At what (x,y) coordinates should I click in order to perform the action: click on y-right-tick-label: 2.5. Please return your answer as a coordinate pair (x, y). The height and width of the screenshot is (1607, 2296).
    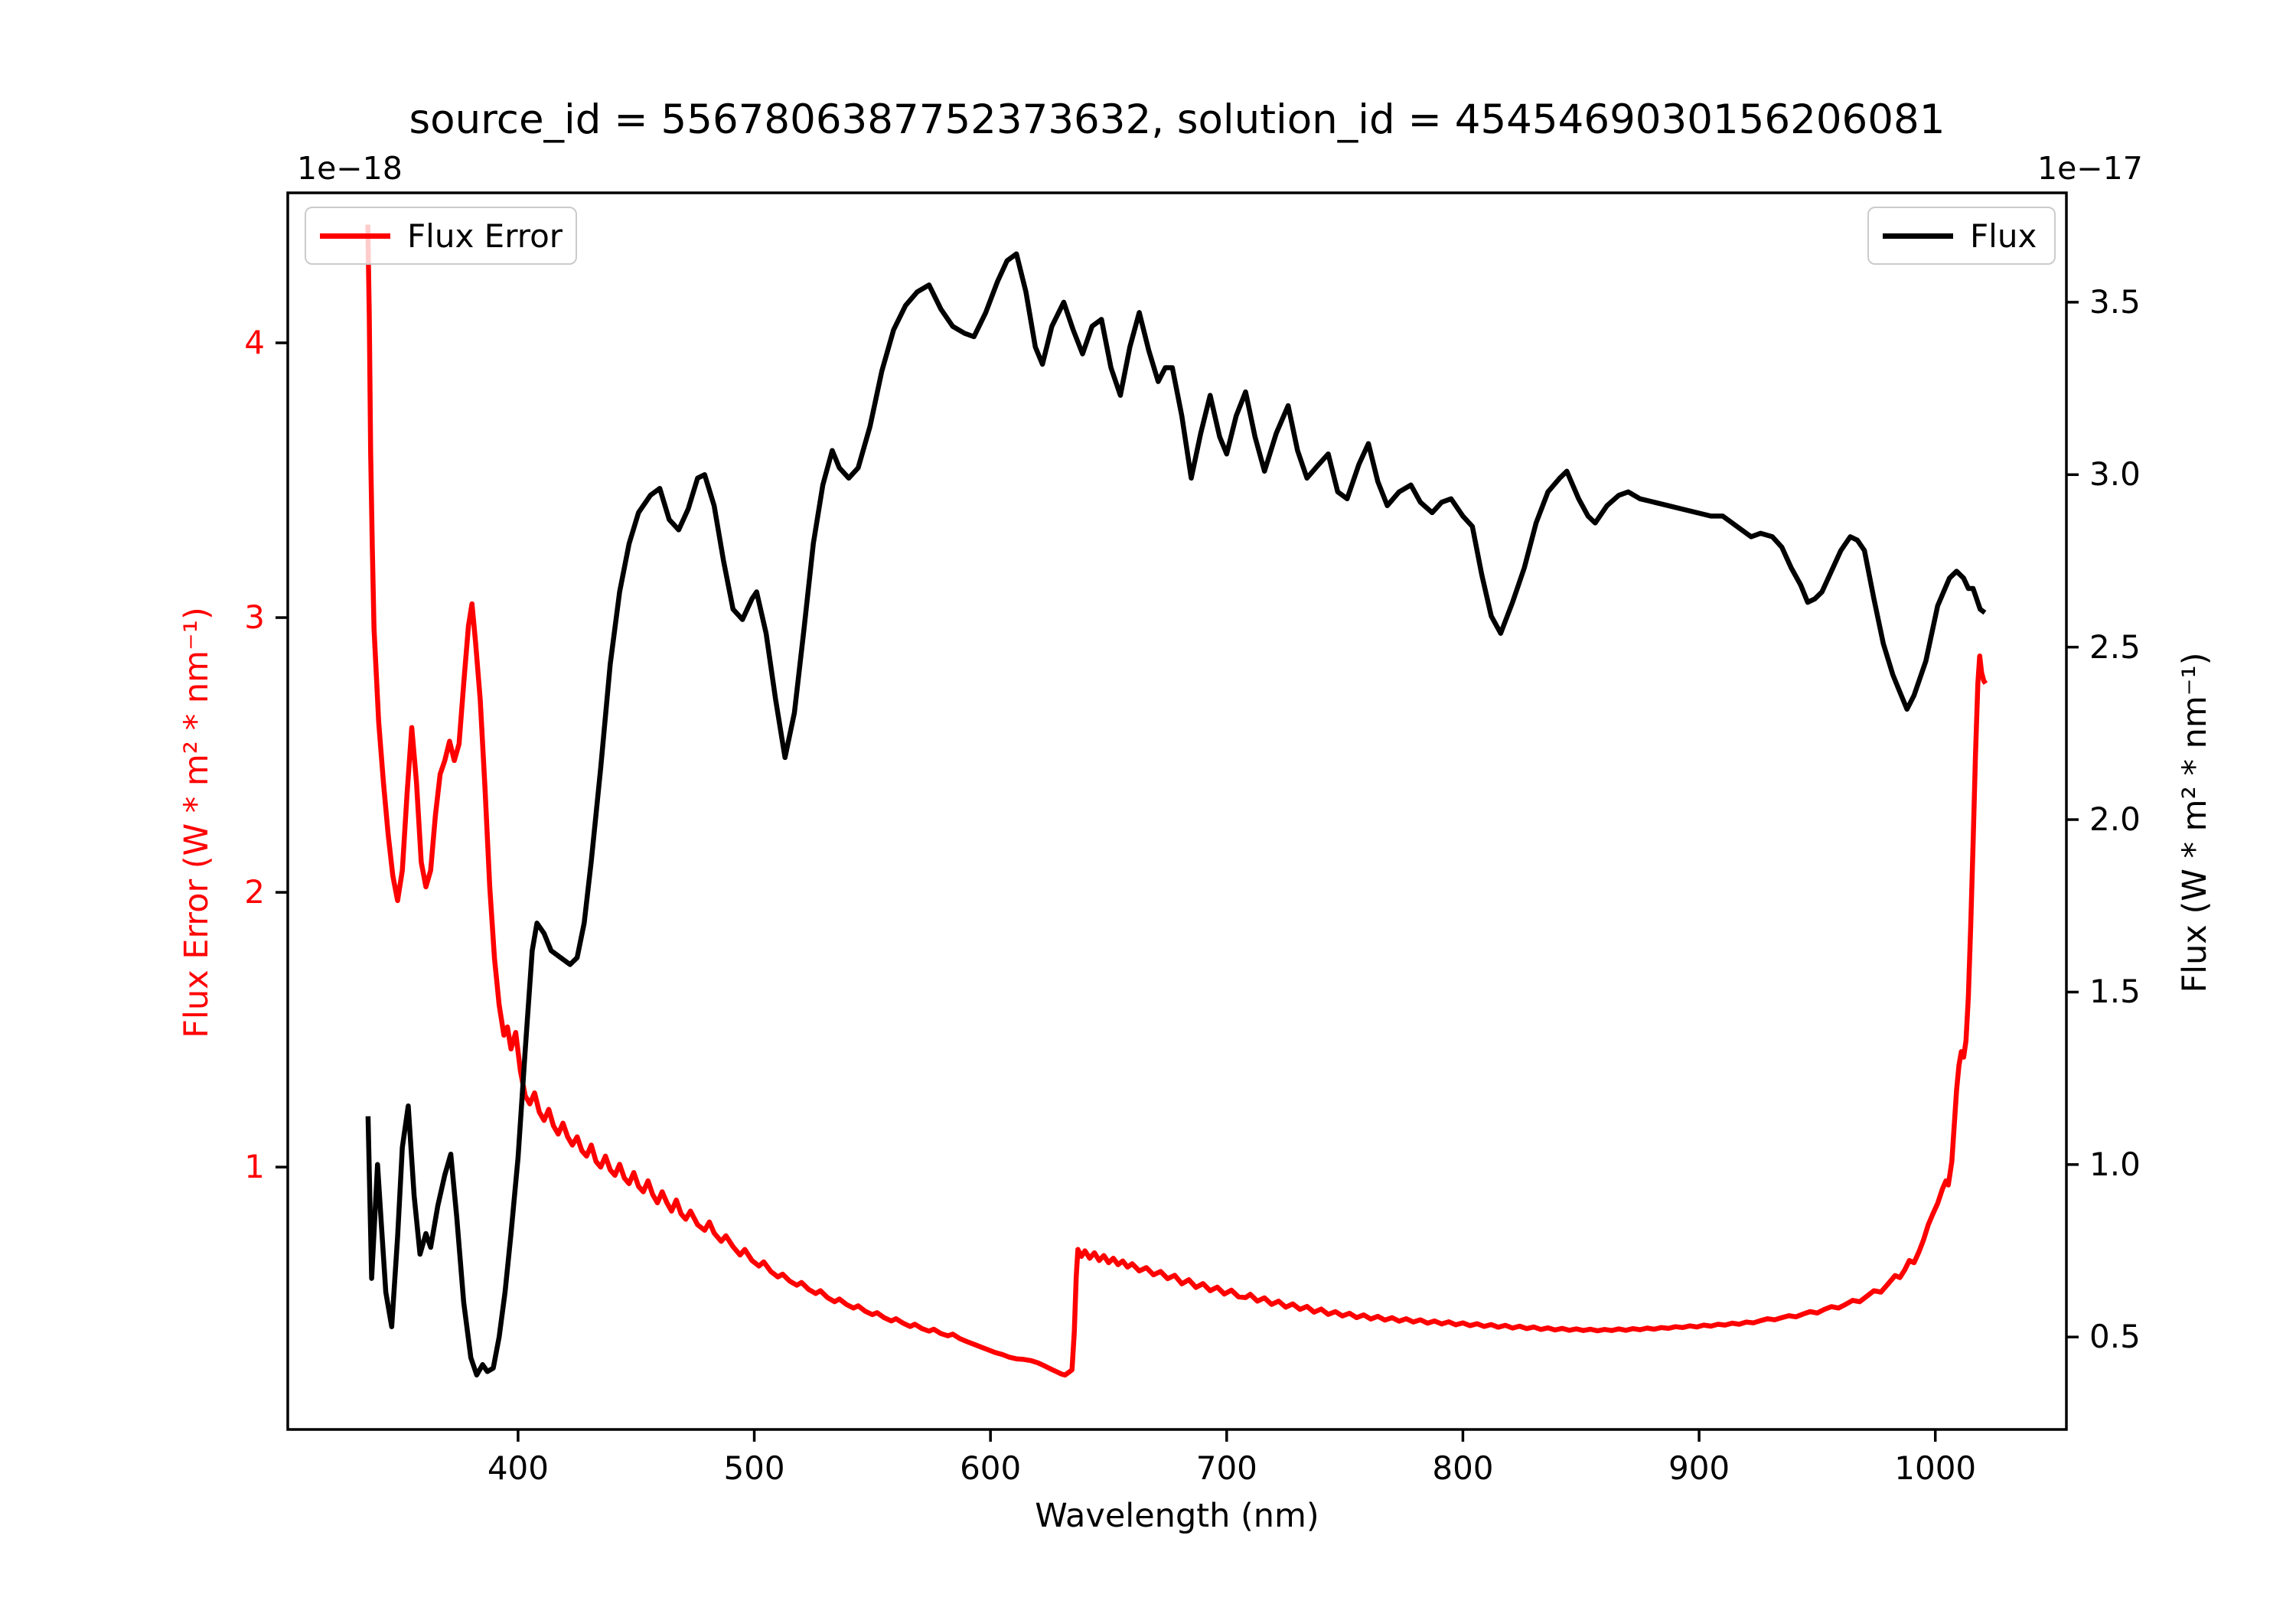
    Looking at the image, I should click on (2115, 646).